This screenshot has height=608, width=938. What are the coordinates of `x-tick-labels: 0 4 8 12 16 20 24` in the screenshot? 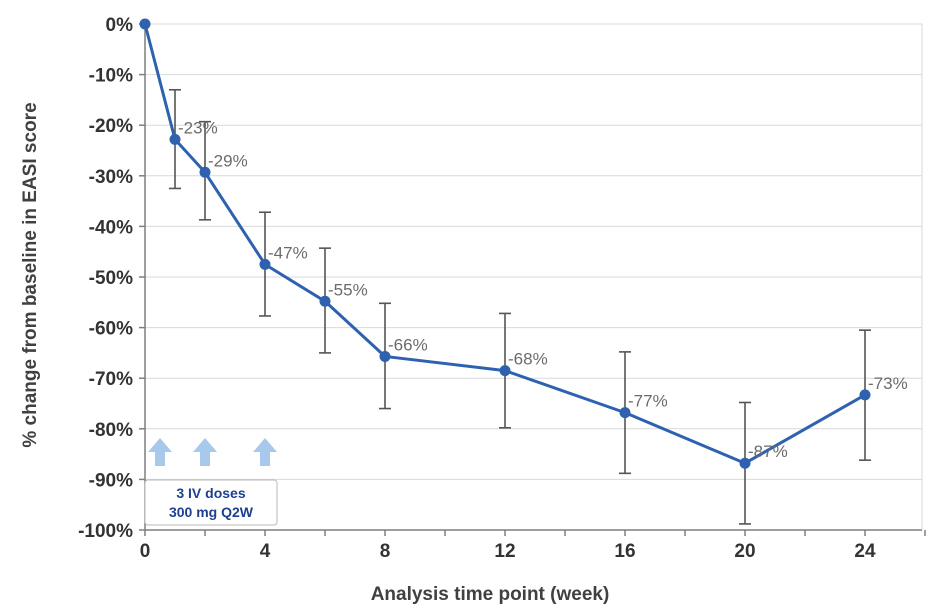 It's located at (508, 551).